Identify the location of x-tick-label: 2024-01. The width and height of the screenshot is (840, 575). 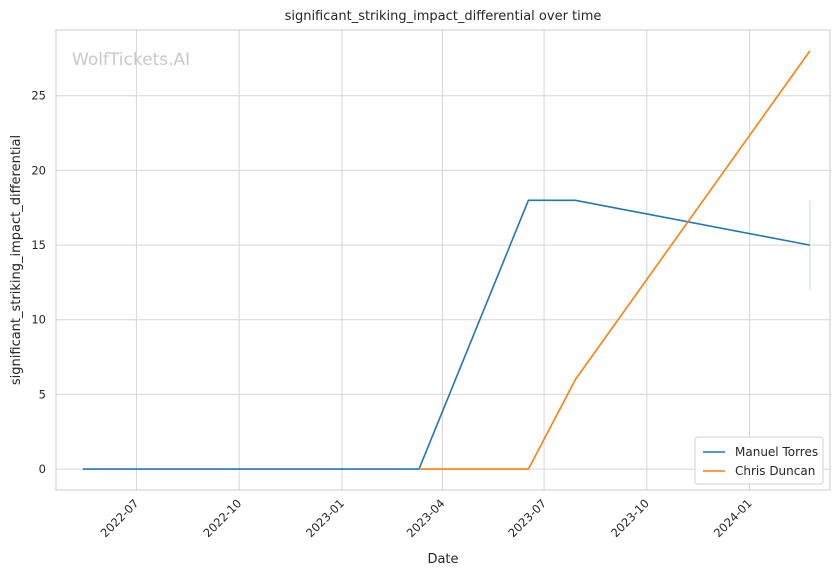
(733, 518).